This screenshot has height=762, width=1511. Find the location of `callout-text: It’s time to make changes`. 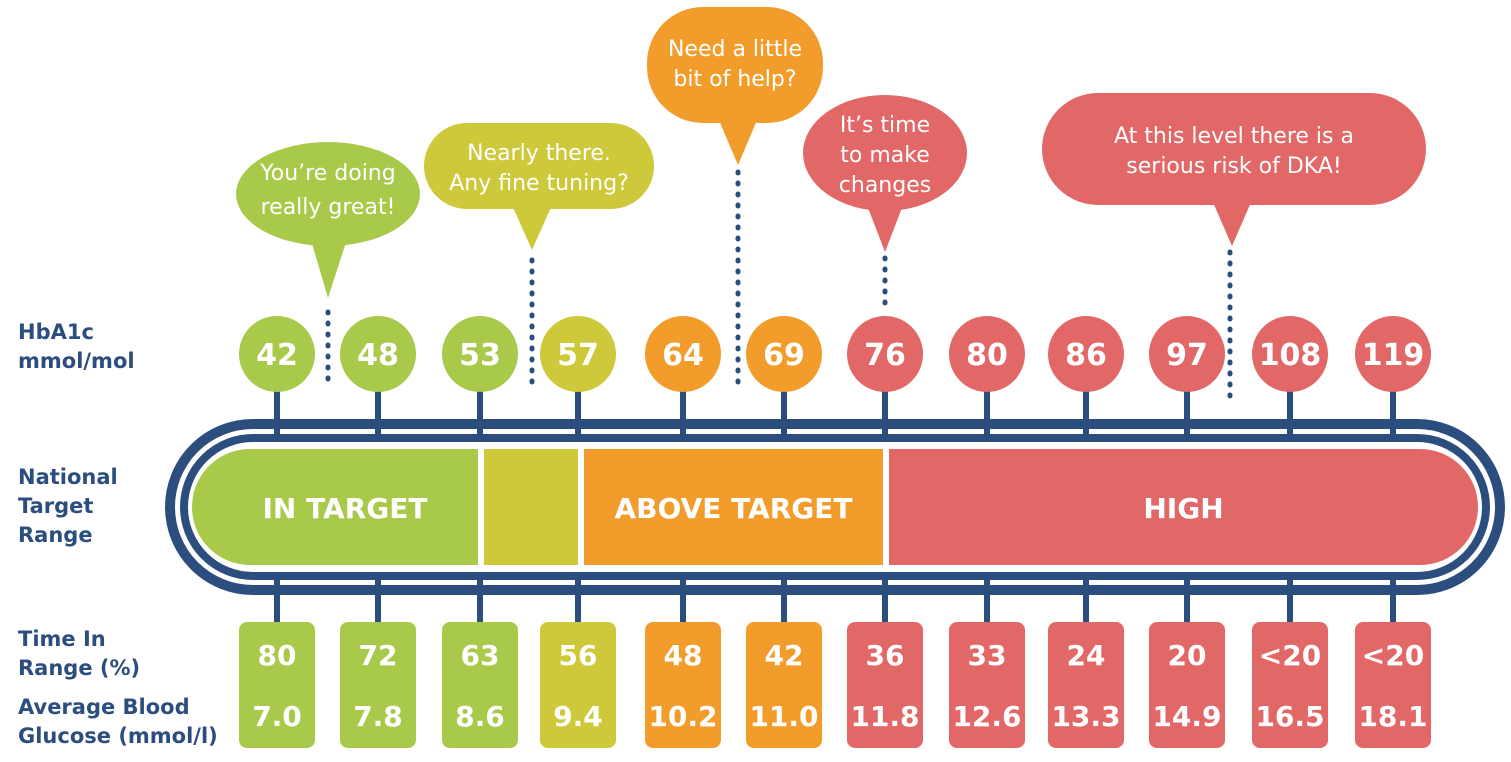

callout-text: It’s time to make changes is located at coordinates (885, 155).